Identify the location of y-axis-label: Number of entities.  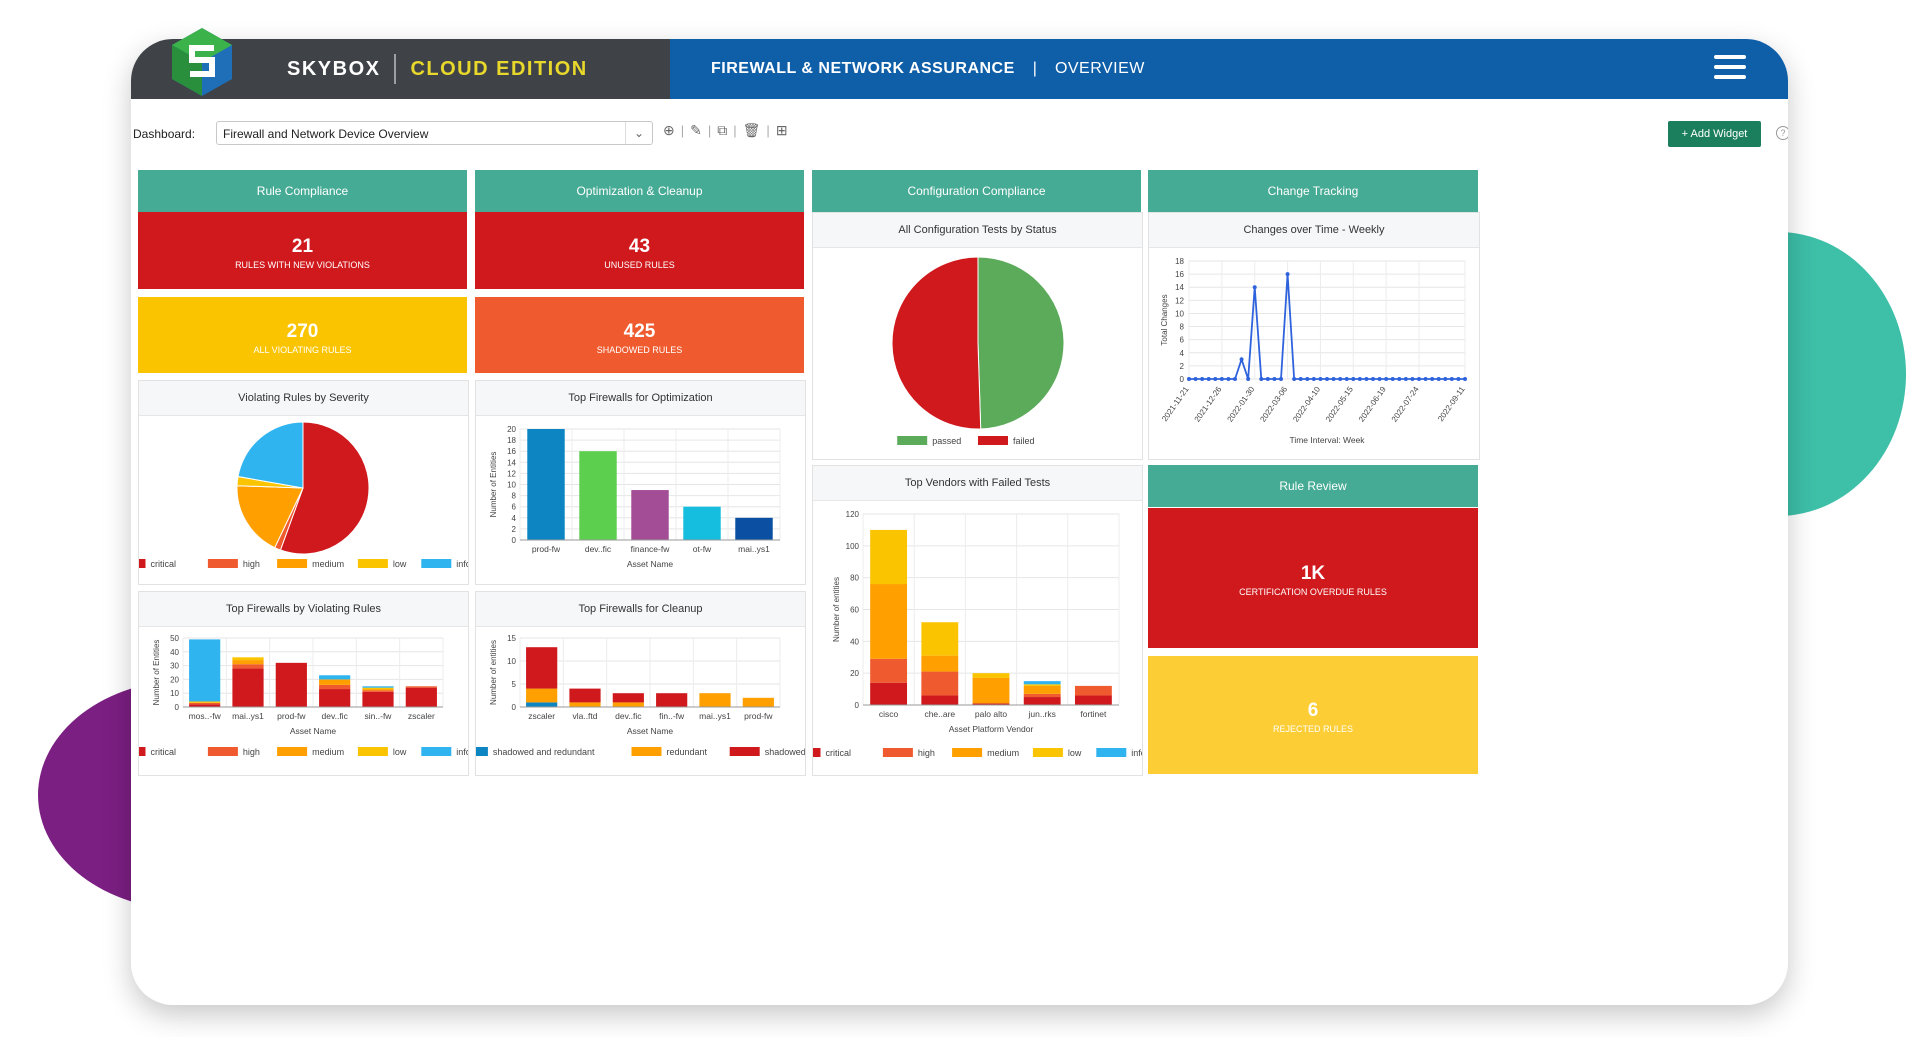
(836, 609).